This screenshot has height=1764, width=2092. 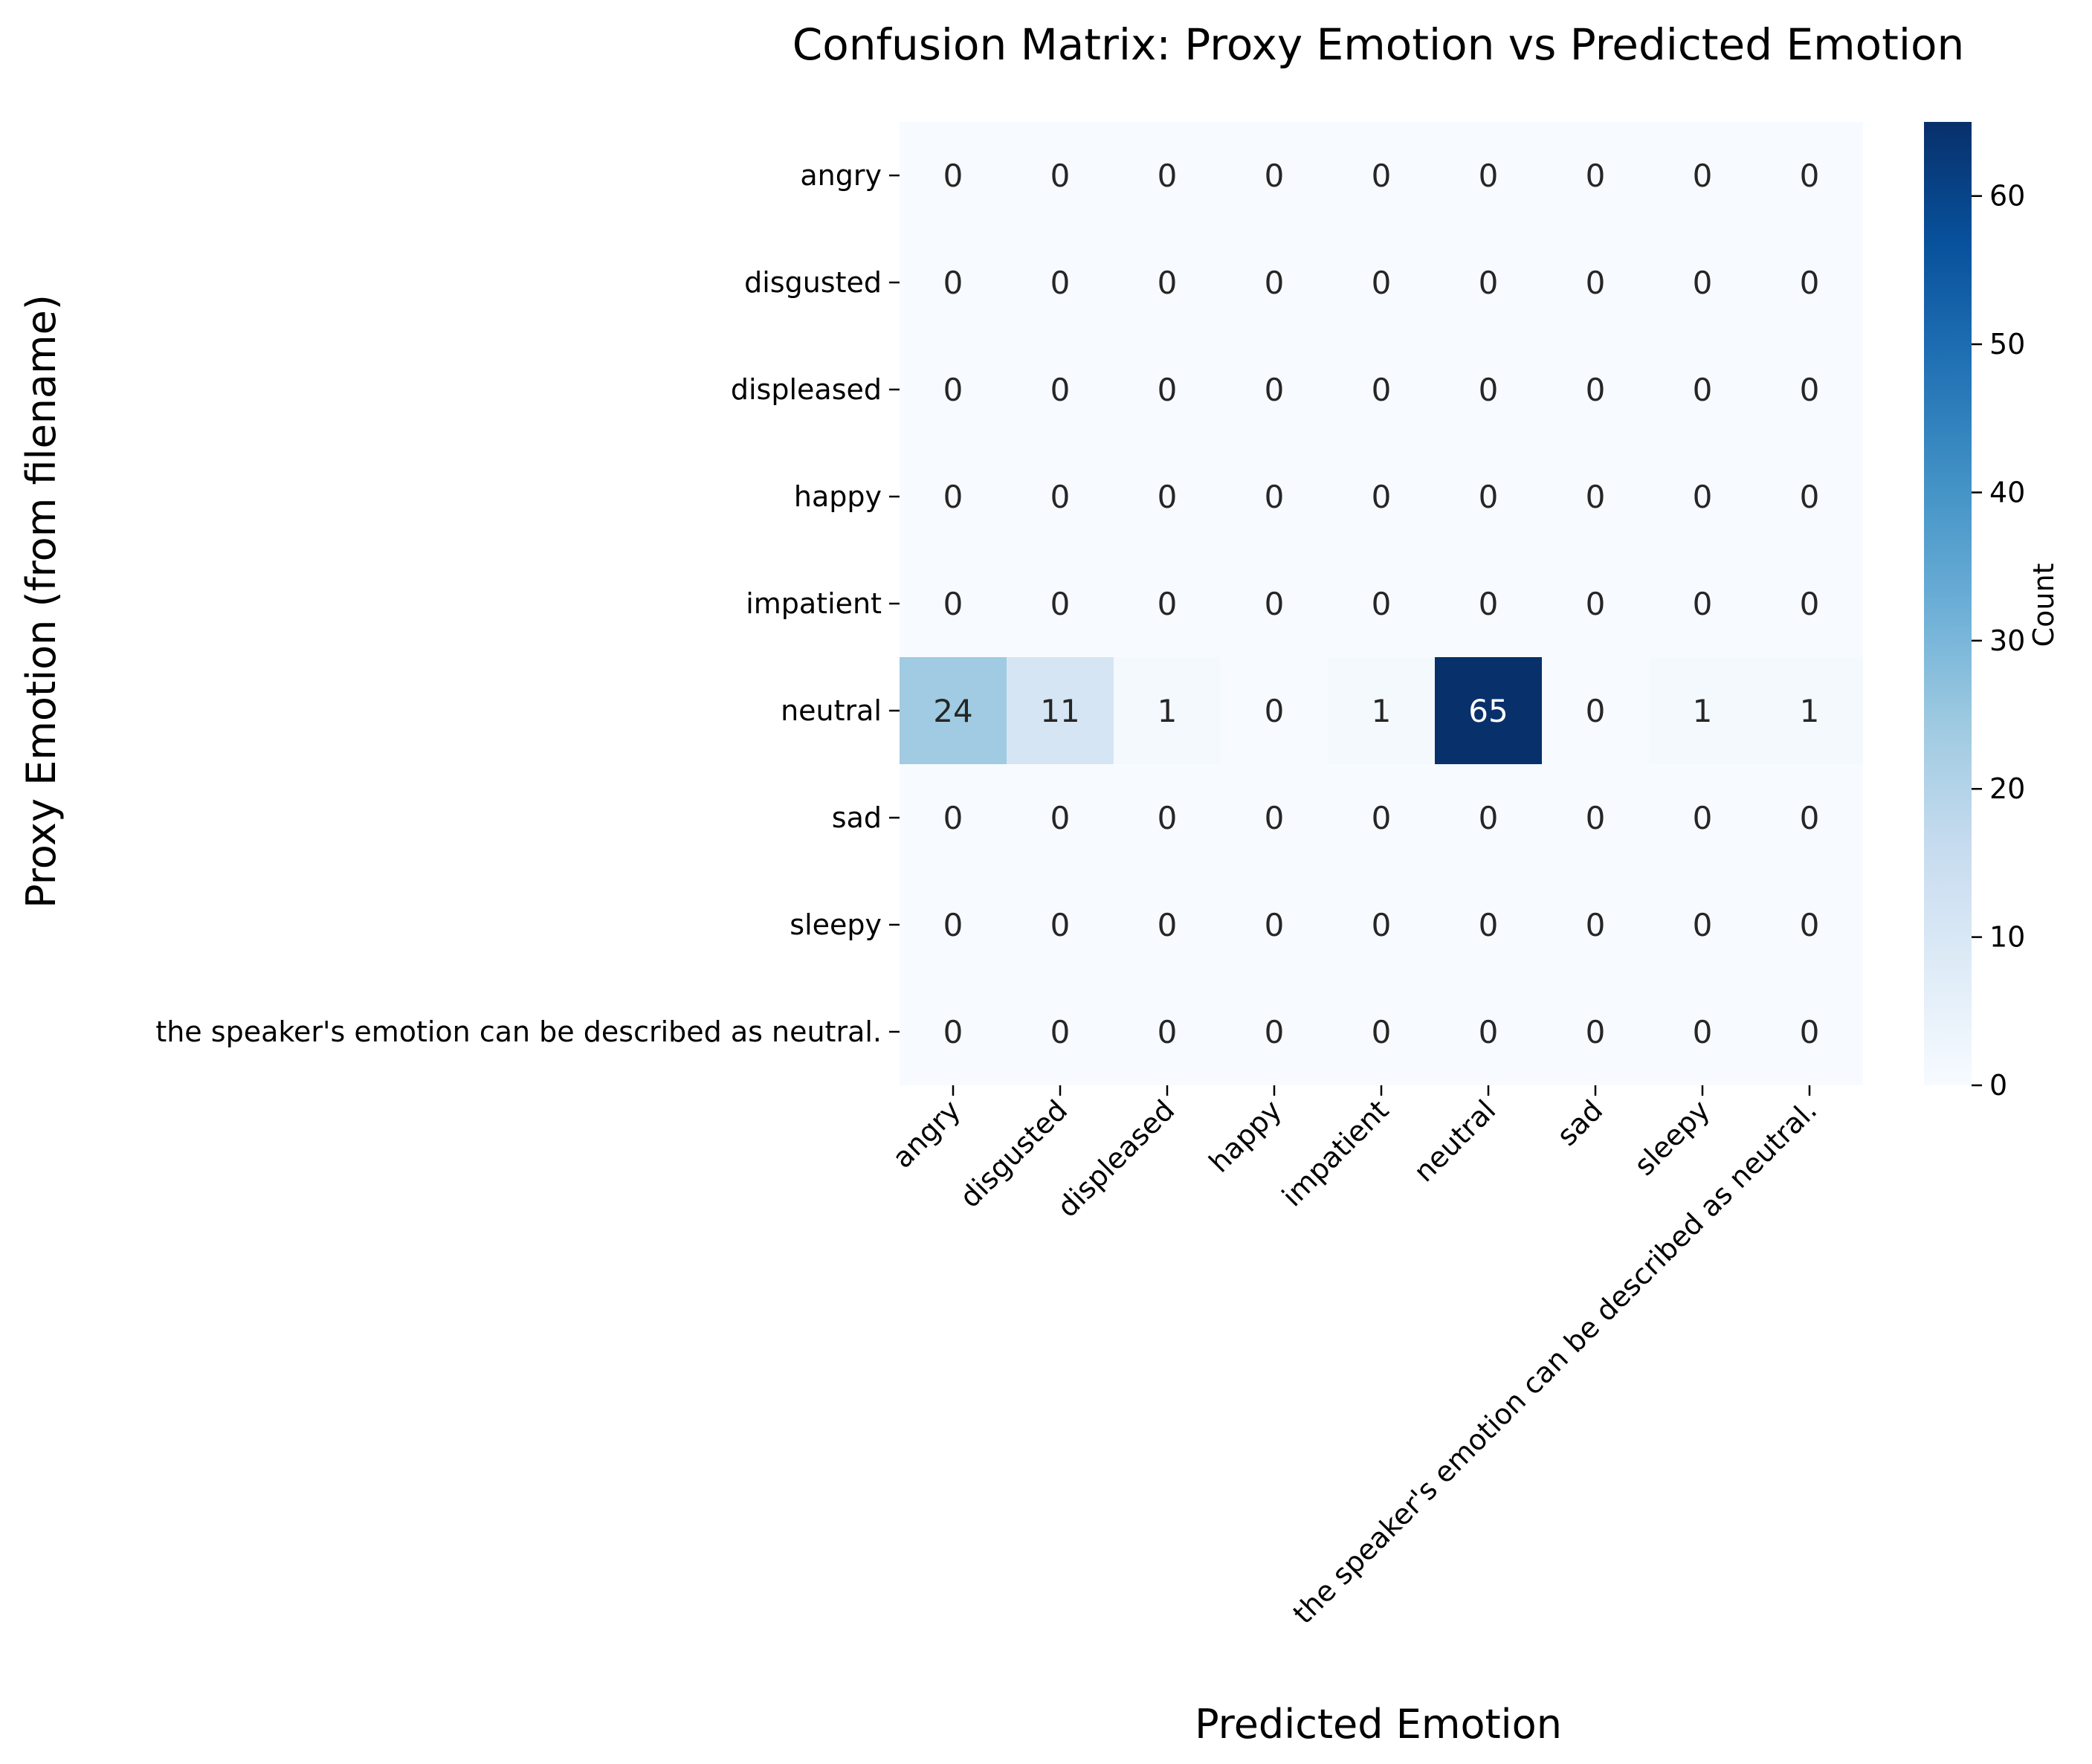 What do you see at coordinates (927, 1134) in the screenshot?
I see `x-tick-label: angry` at bounding box center [927, 1134].